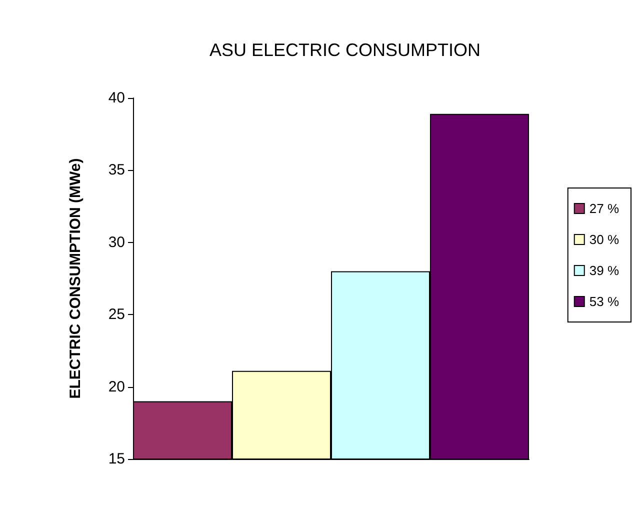 This screenshot has height=510, width=643. Describe the element at coordinates (604, 239) in the screenshot. I see `legend-label: 30 %` at that location.